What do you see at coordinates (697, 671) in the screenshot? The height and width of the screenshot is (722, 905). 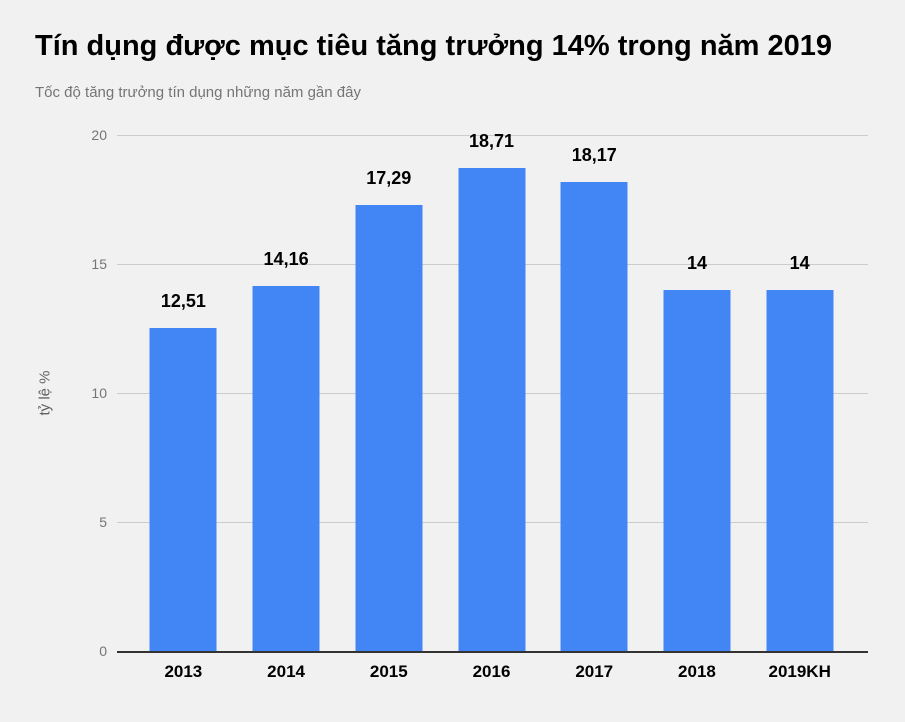 I see `x-tick-label-2018: 2018` at bounding box center [697, 671].